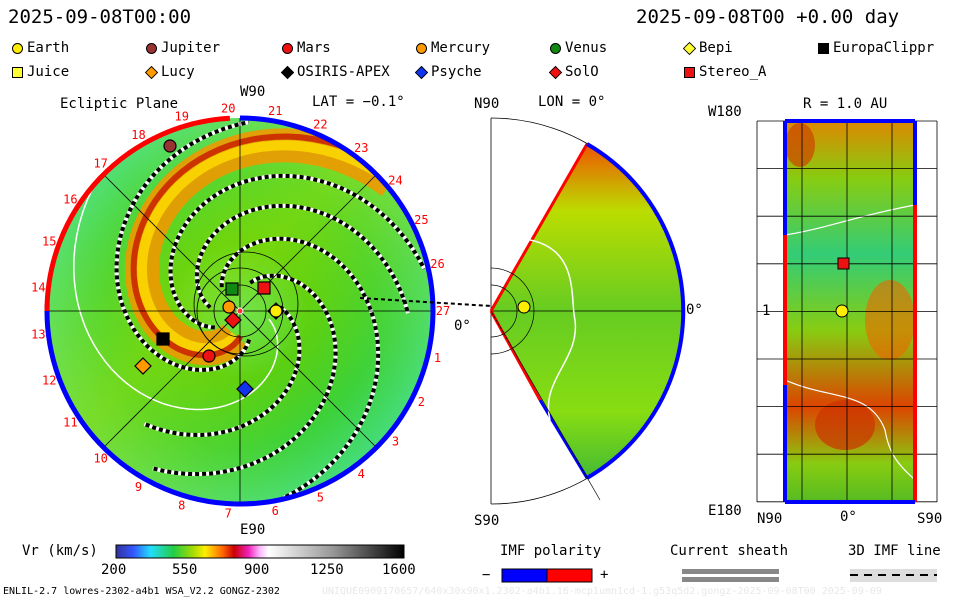 The width and height of the screenshot is (960, 600). What do you see at coordinates (138, 487) in the screenshot?
I see `rim-day-label: 9` at bounding box center [138, 487].